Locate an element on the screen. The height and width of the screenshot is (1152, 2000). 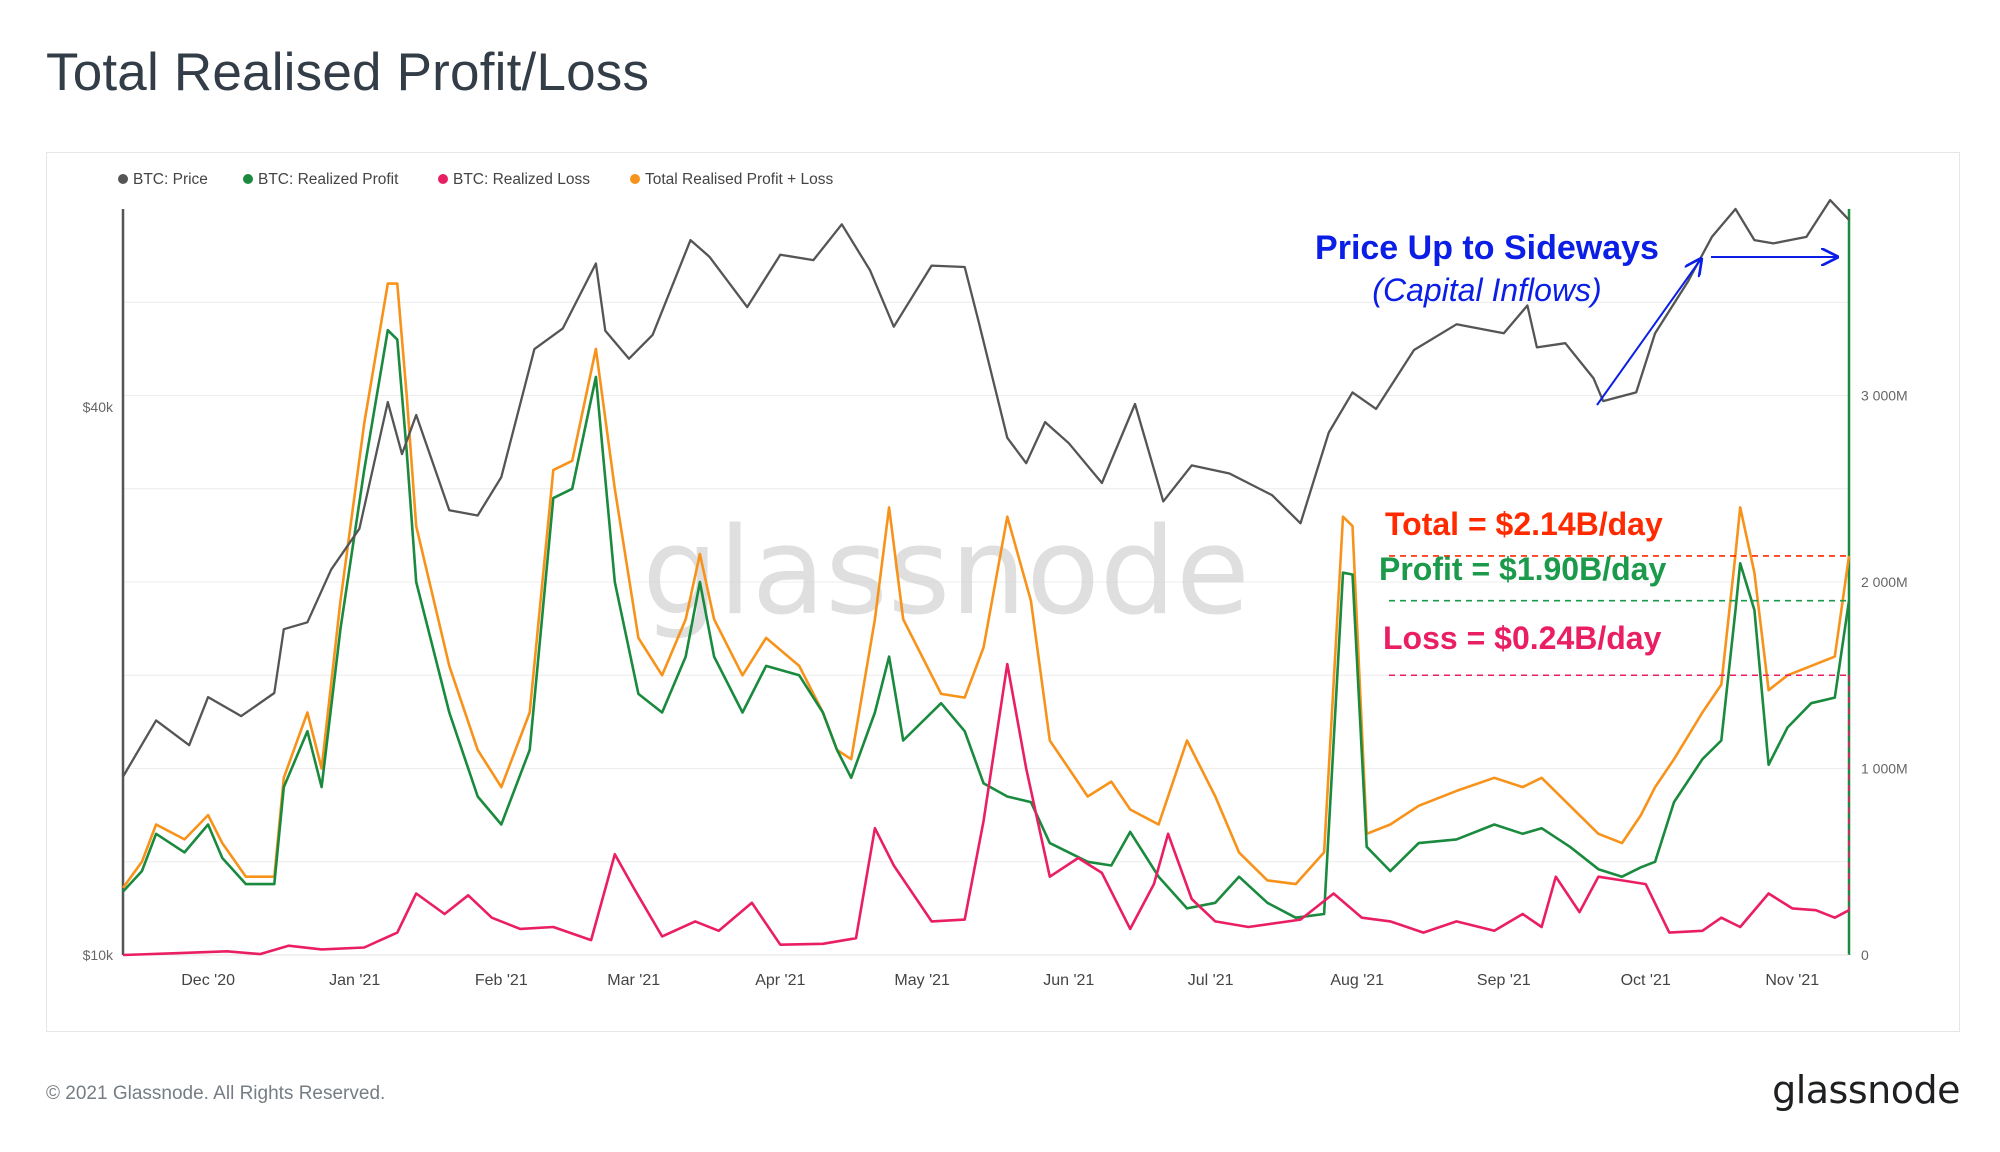
annotation-arrow-diagonal is located at coordinates (1648, 332).